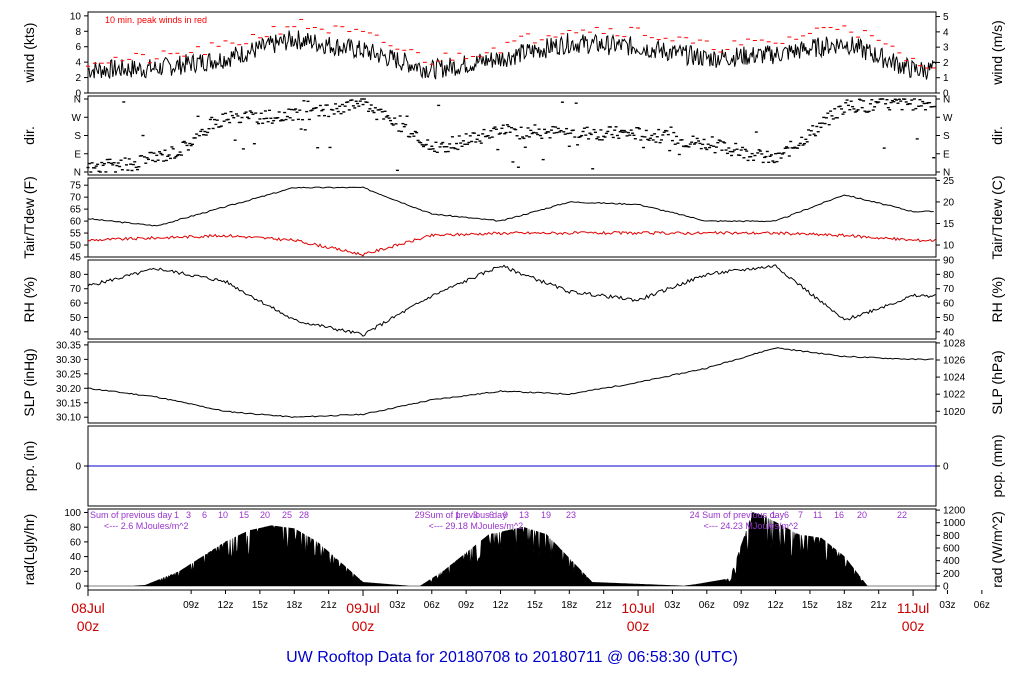  What do you see at coordinates (76, 16) in the screenshot?
I see `y-tick-label: 10` at bounding box center [76, 16].